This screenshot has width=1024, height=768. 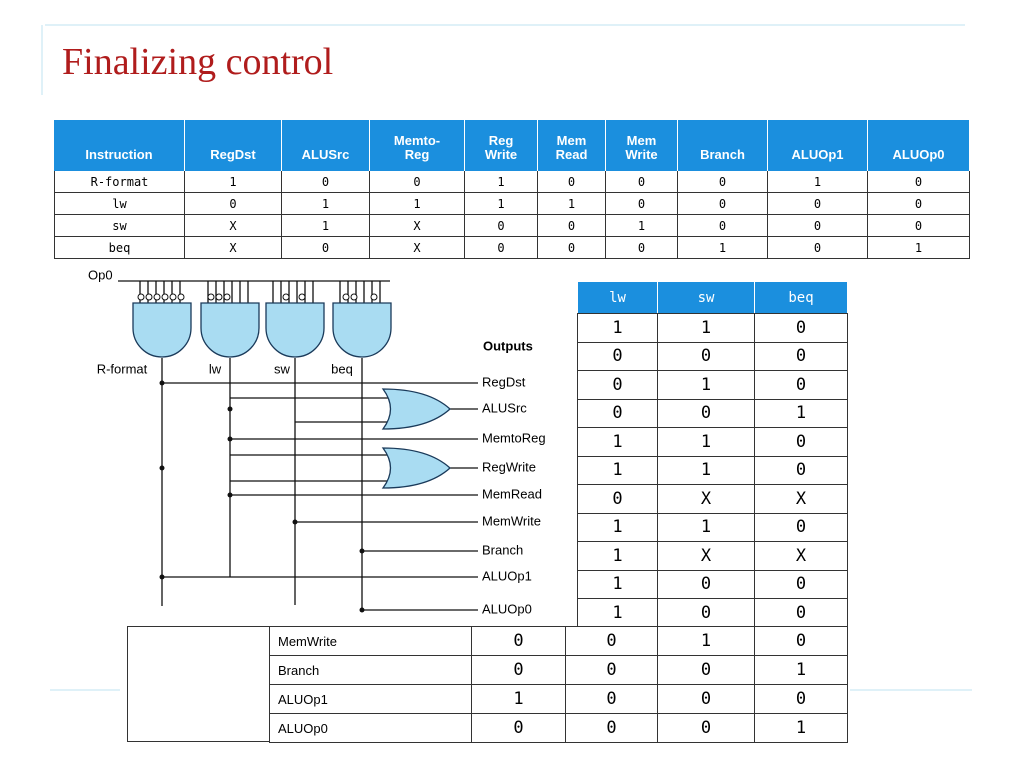 I want to click on header-text: Branch, so click(x=722, y=155).